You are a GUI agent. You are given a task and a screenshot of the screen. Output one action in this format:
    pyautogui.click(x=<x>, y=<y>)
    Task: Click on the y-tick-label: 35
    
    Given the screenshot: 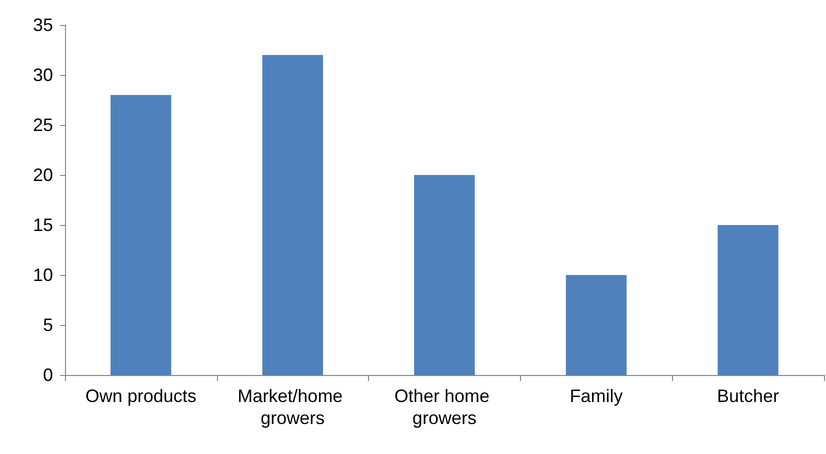 What is the action you would take?
    pyautogui.click(x=42, y=25)
    